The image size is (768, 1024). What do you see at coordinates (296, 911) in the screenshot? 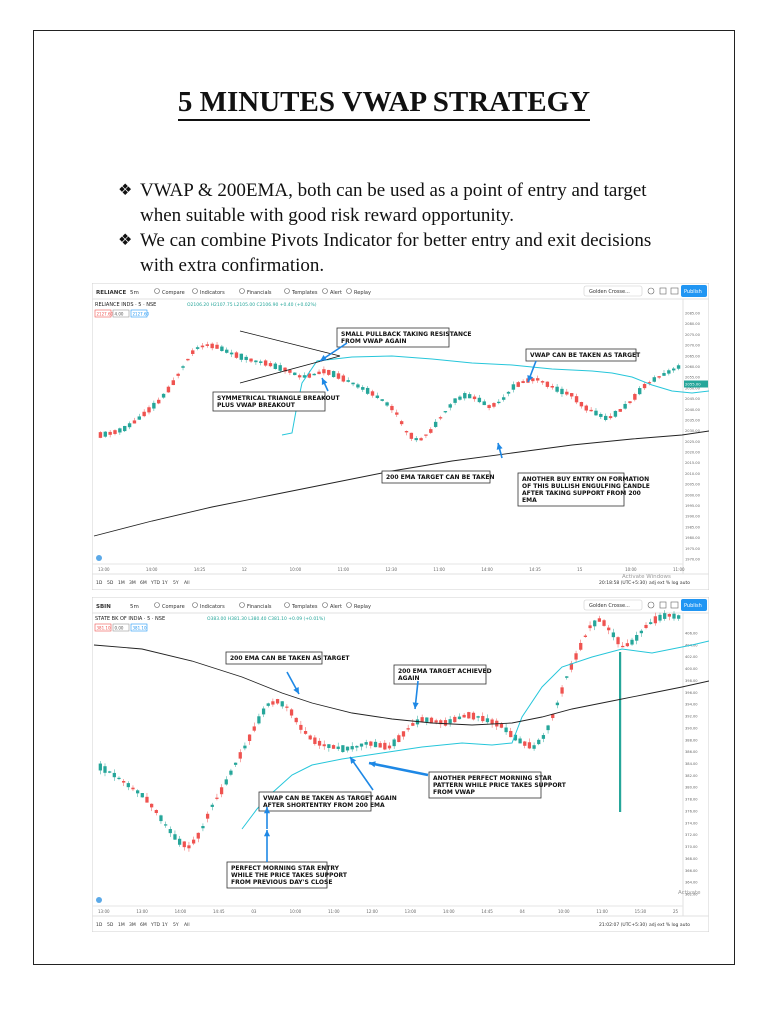
I see `x-tick-label: 10:00` at bounding box center [296, 911].